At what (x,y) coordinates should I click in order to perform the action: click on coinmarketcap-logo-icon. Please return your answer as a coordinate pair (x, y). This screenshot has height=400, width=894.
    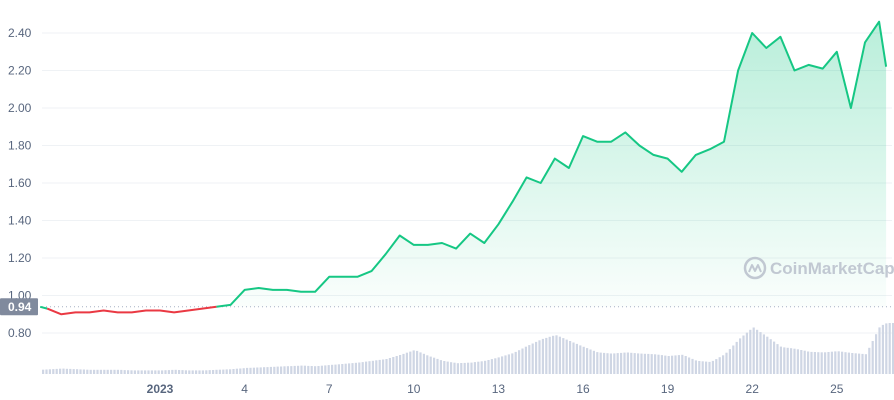
    Looking at the image, I should click on (755, 268).